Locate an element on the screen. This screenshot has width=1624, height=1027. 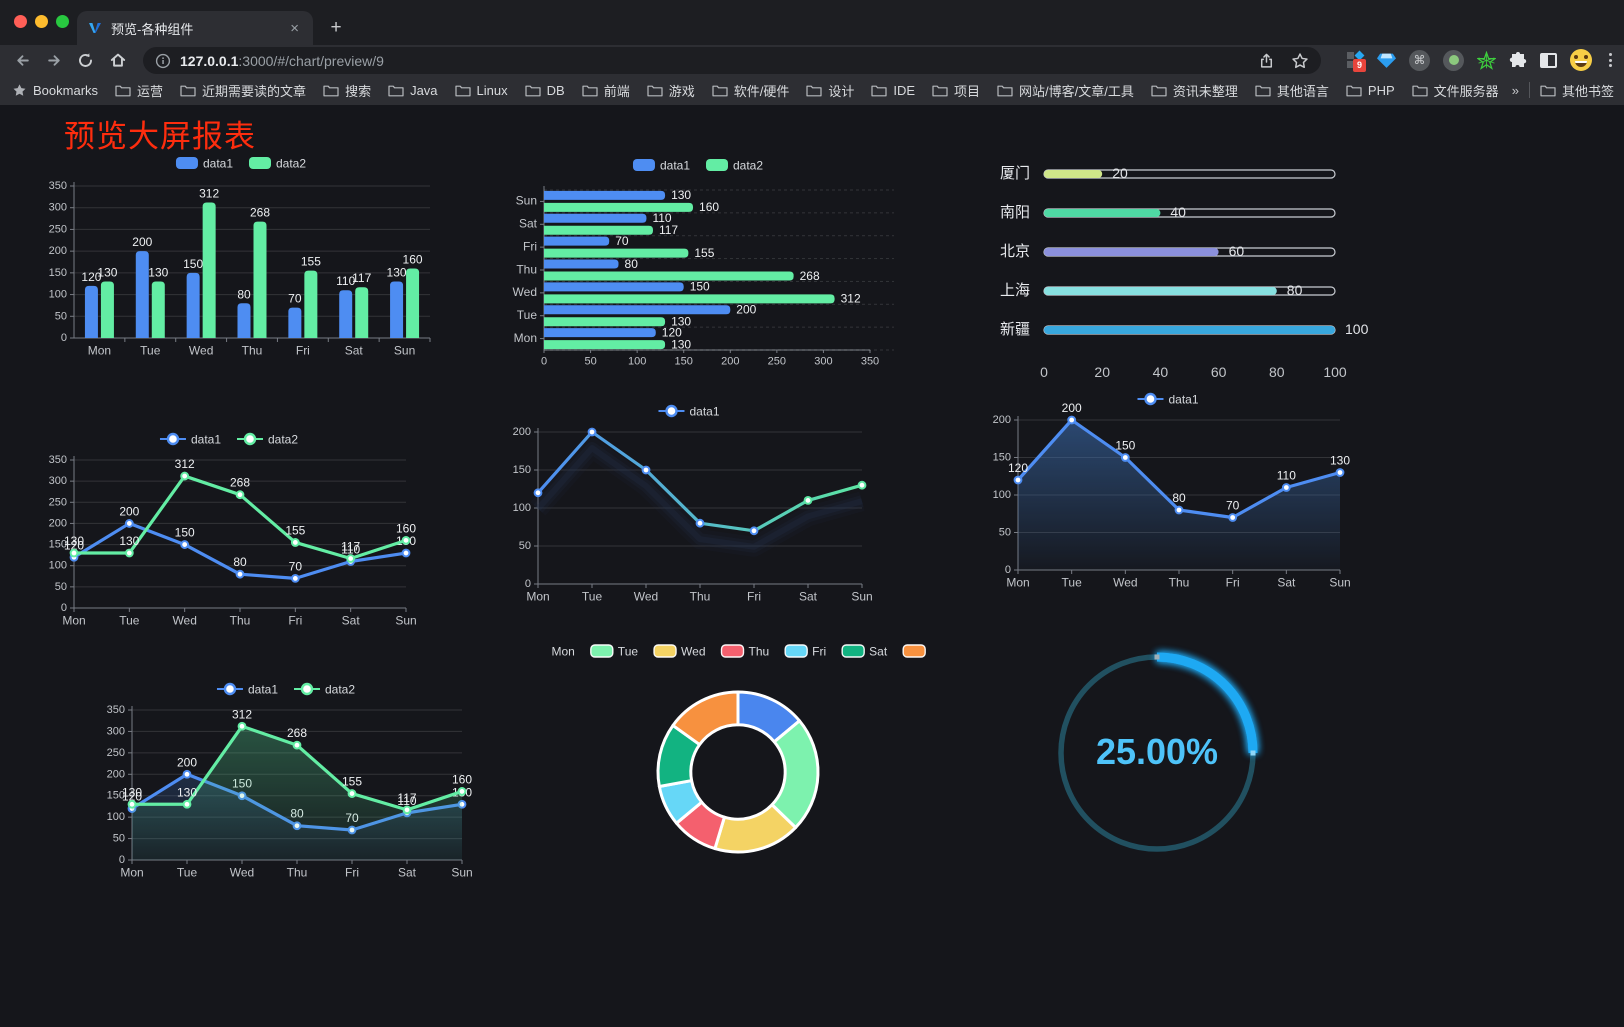
tab-close-icon: × is located at coordinates (294, 28).